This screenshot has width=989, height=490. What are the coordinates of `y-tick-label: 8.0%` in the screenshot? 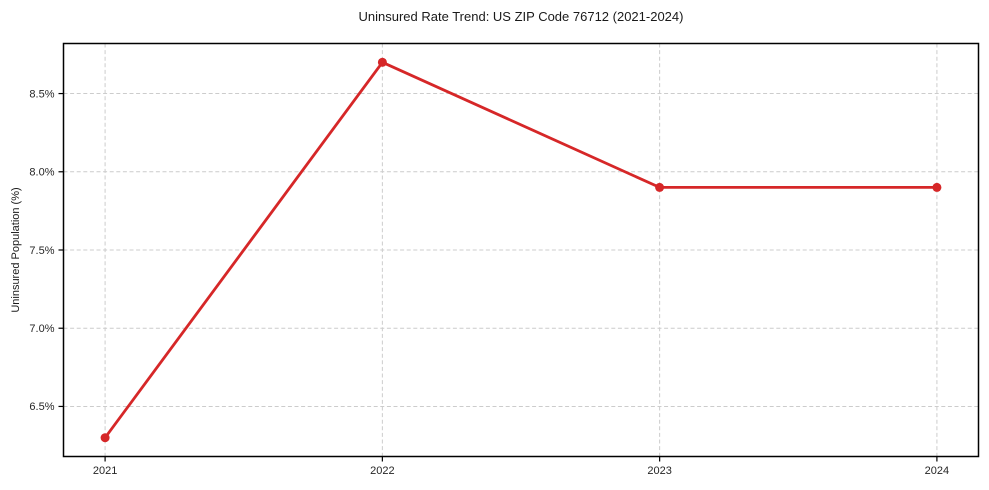 It's located at (41, 173).